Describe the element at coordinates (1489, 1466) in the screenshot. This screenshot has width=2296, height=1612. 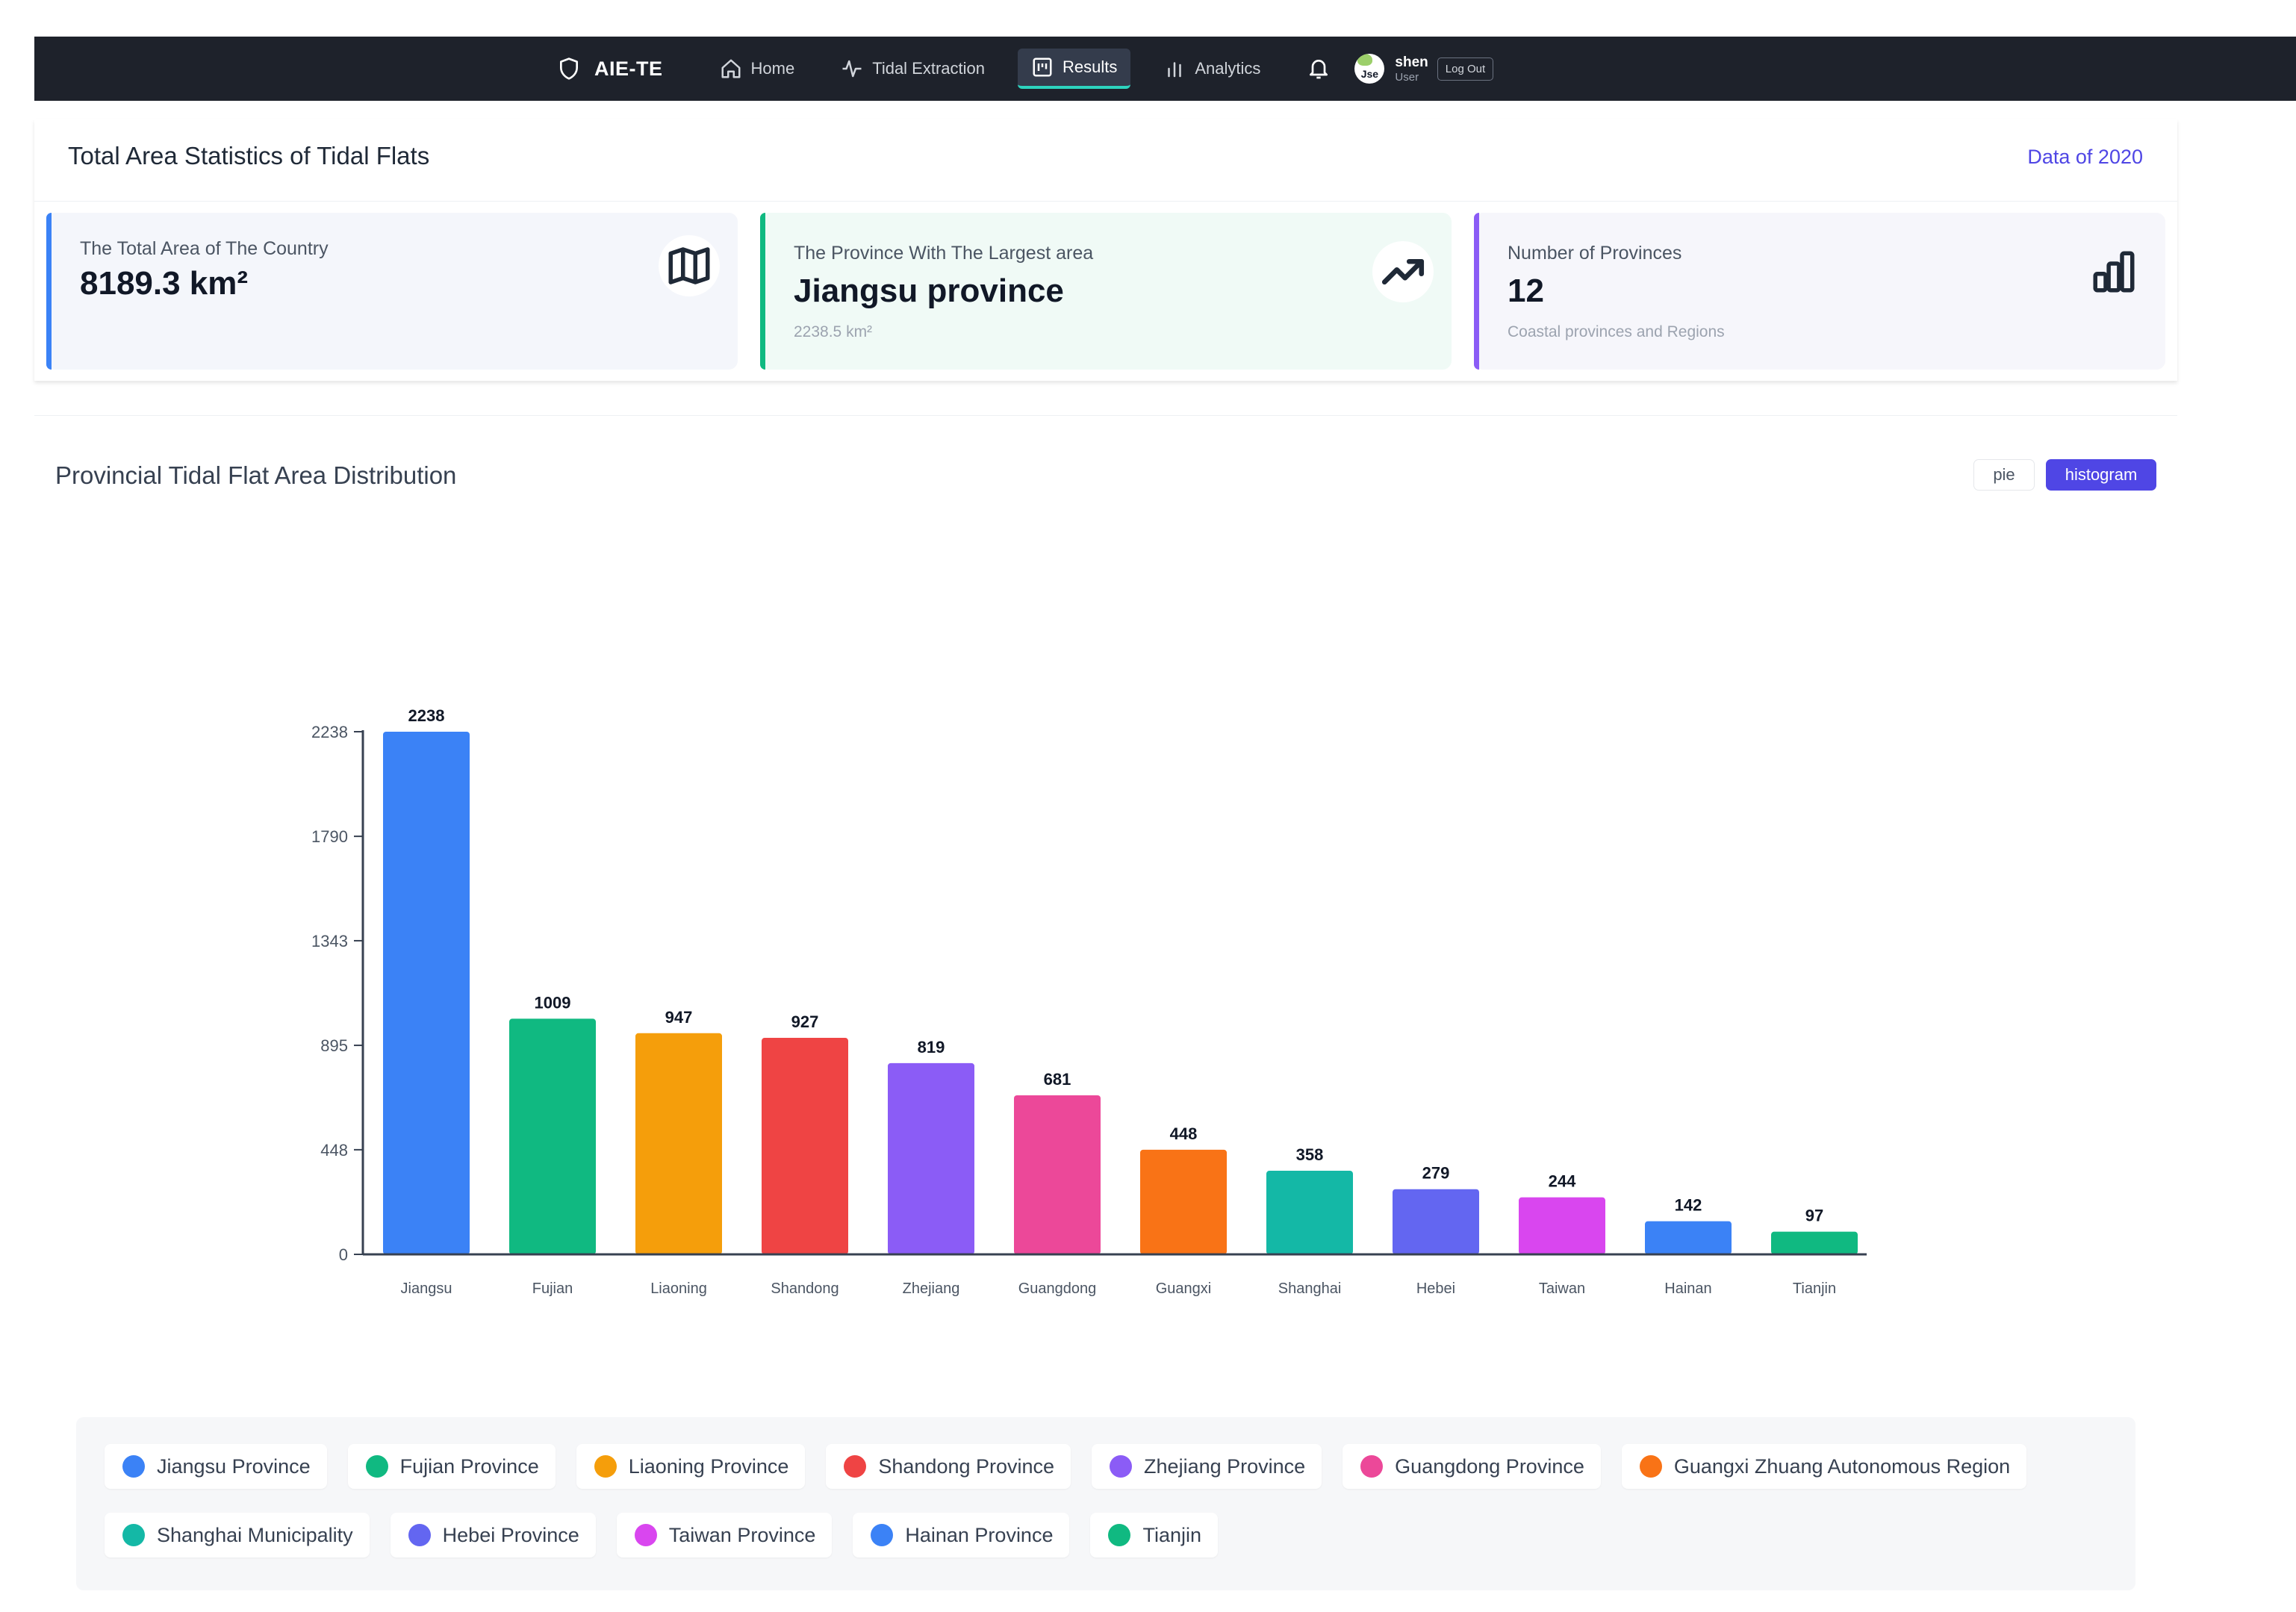
I see `legend-label: Guangdong Province` at that location.